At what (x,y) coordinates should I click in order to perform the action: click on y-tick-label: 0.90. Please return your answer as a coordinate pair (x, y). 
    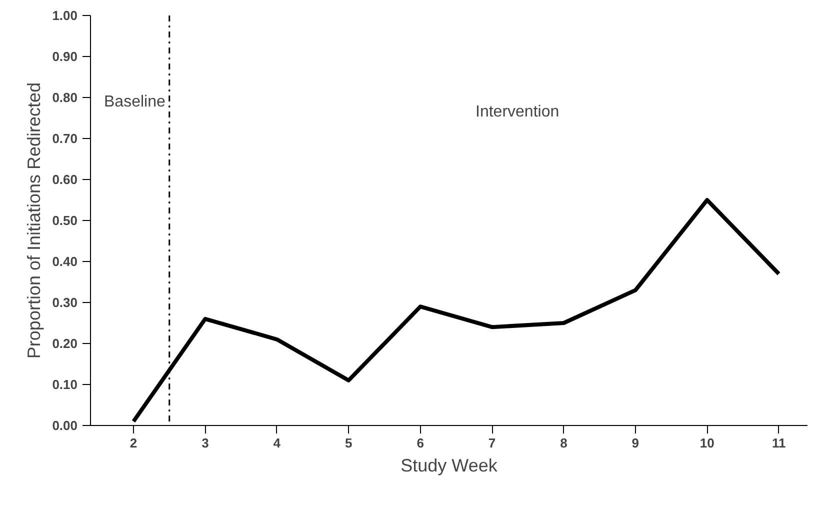
    Looking at the image, I should click on (65, 56).